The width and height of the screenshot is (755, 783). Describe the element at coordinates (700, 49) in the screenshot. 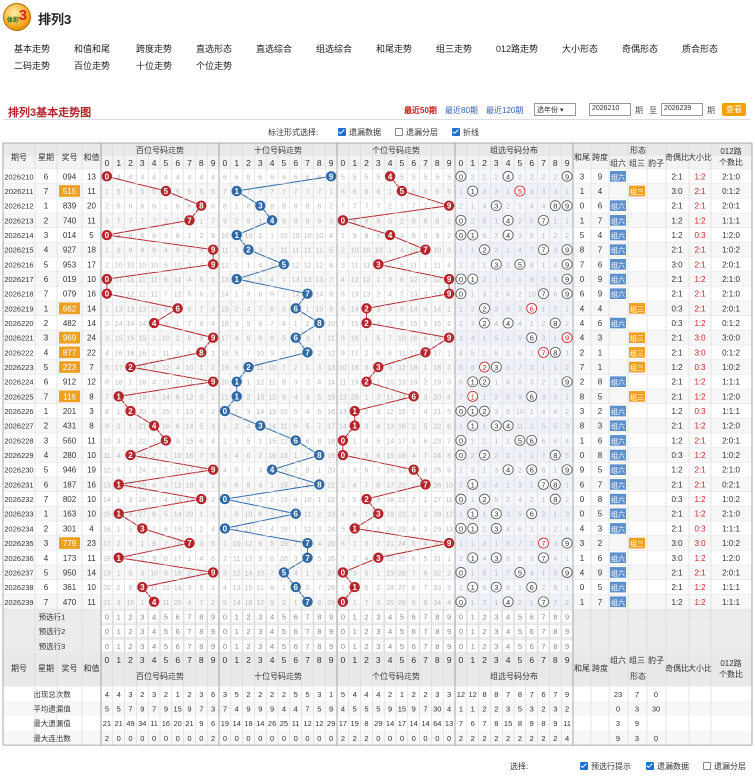

I see `nav-item-0-11: 质合形态` at that location.